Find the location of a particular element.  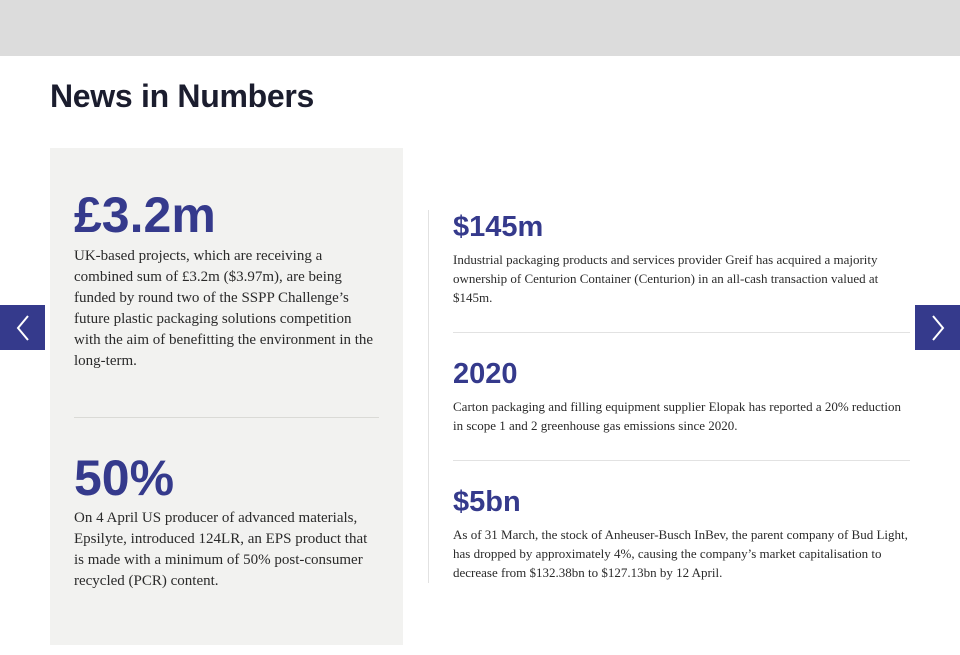

column-divider is located at coordinates (428, 396).